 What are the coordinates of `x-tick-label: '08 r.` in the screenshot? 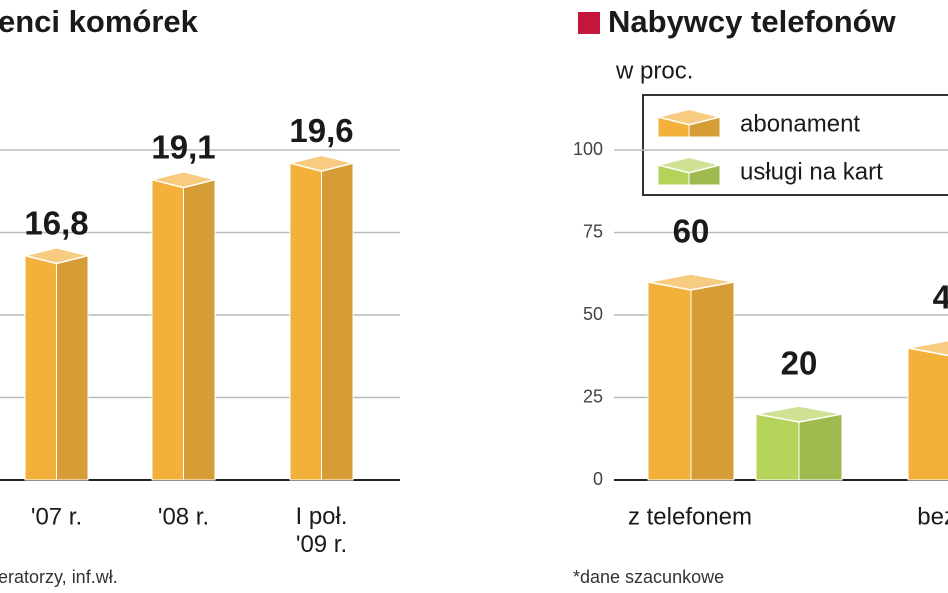 It's located at (183, 516).